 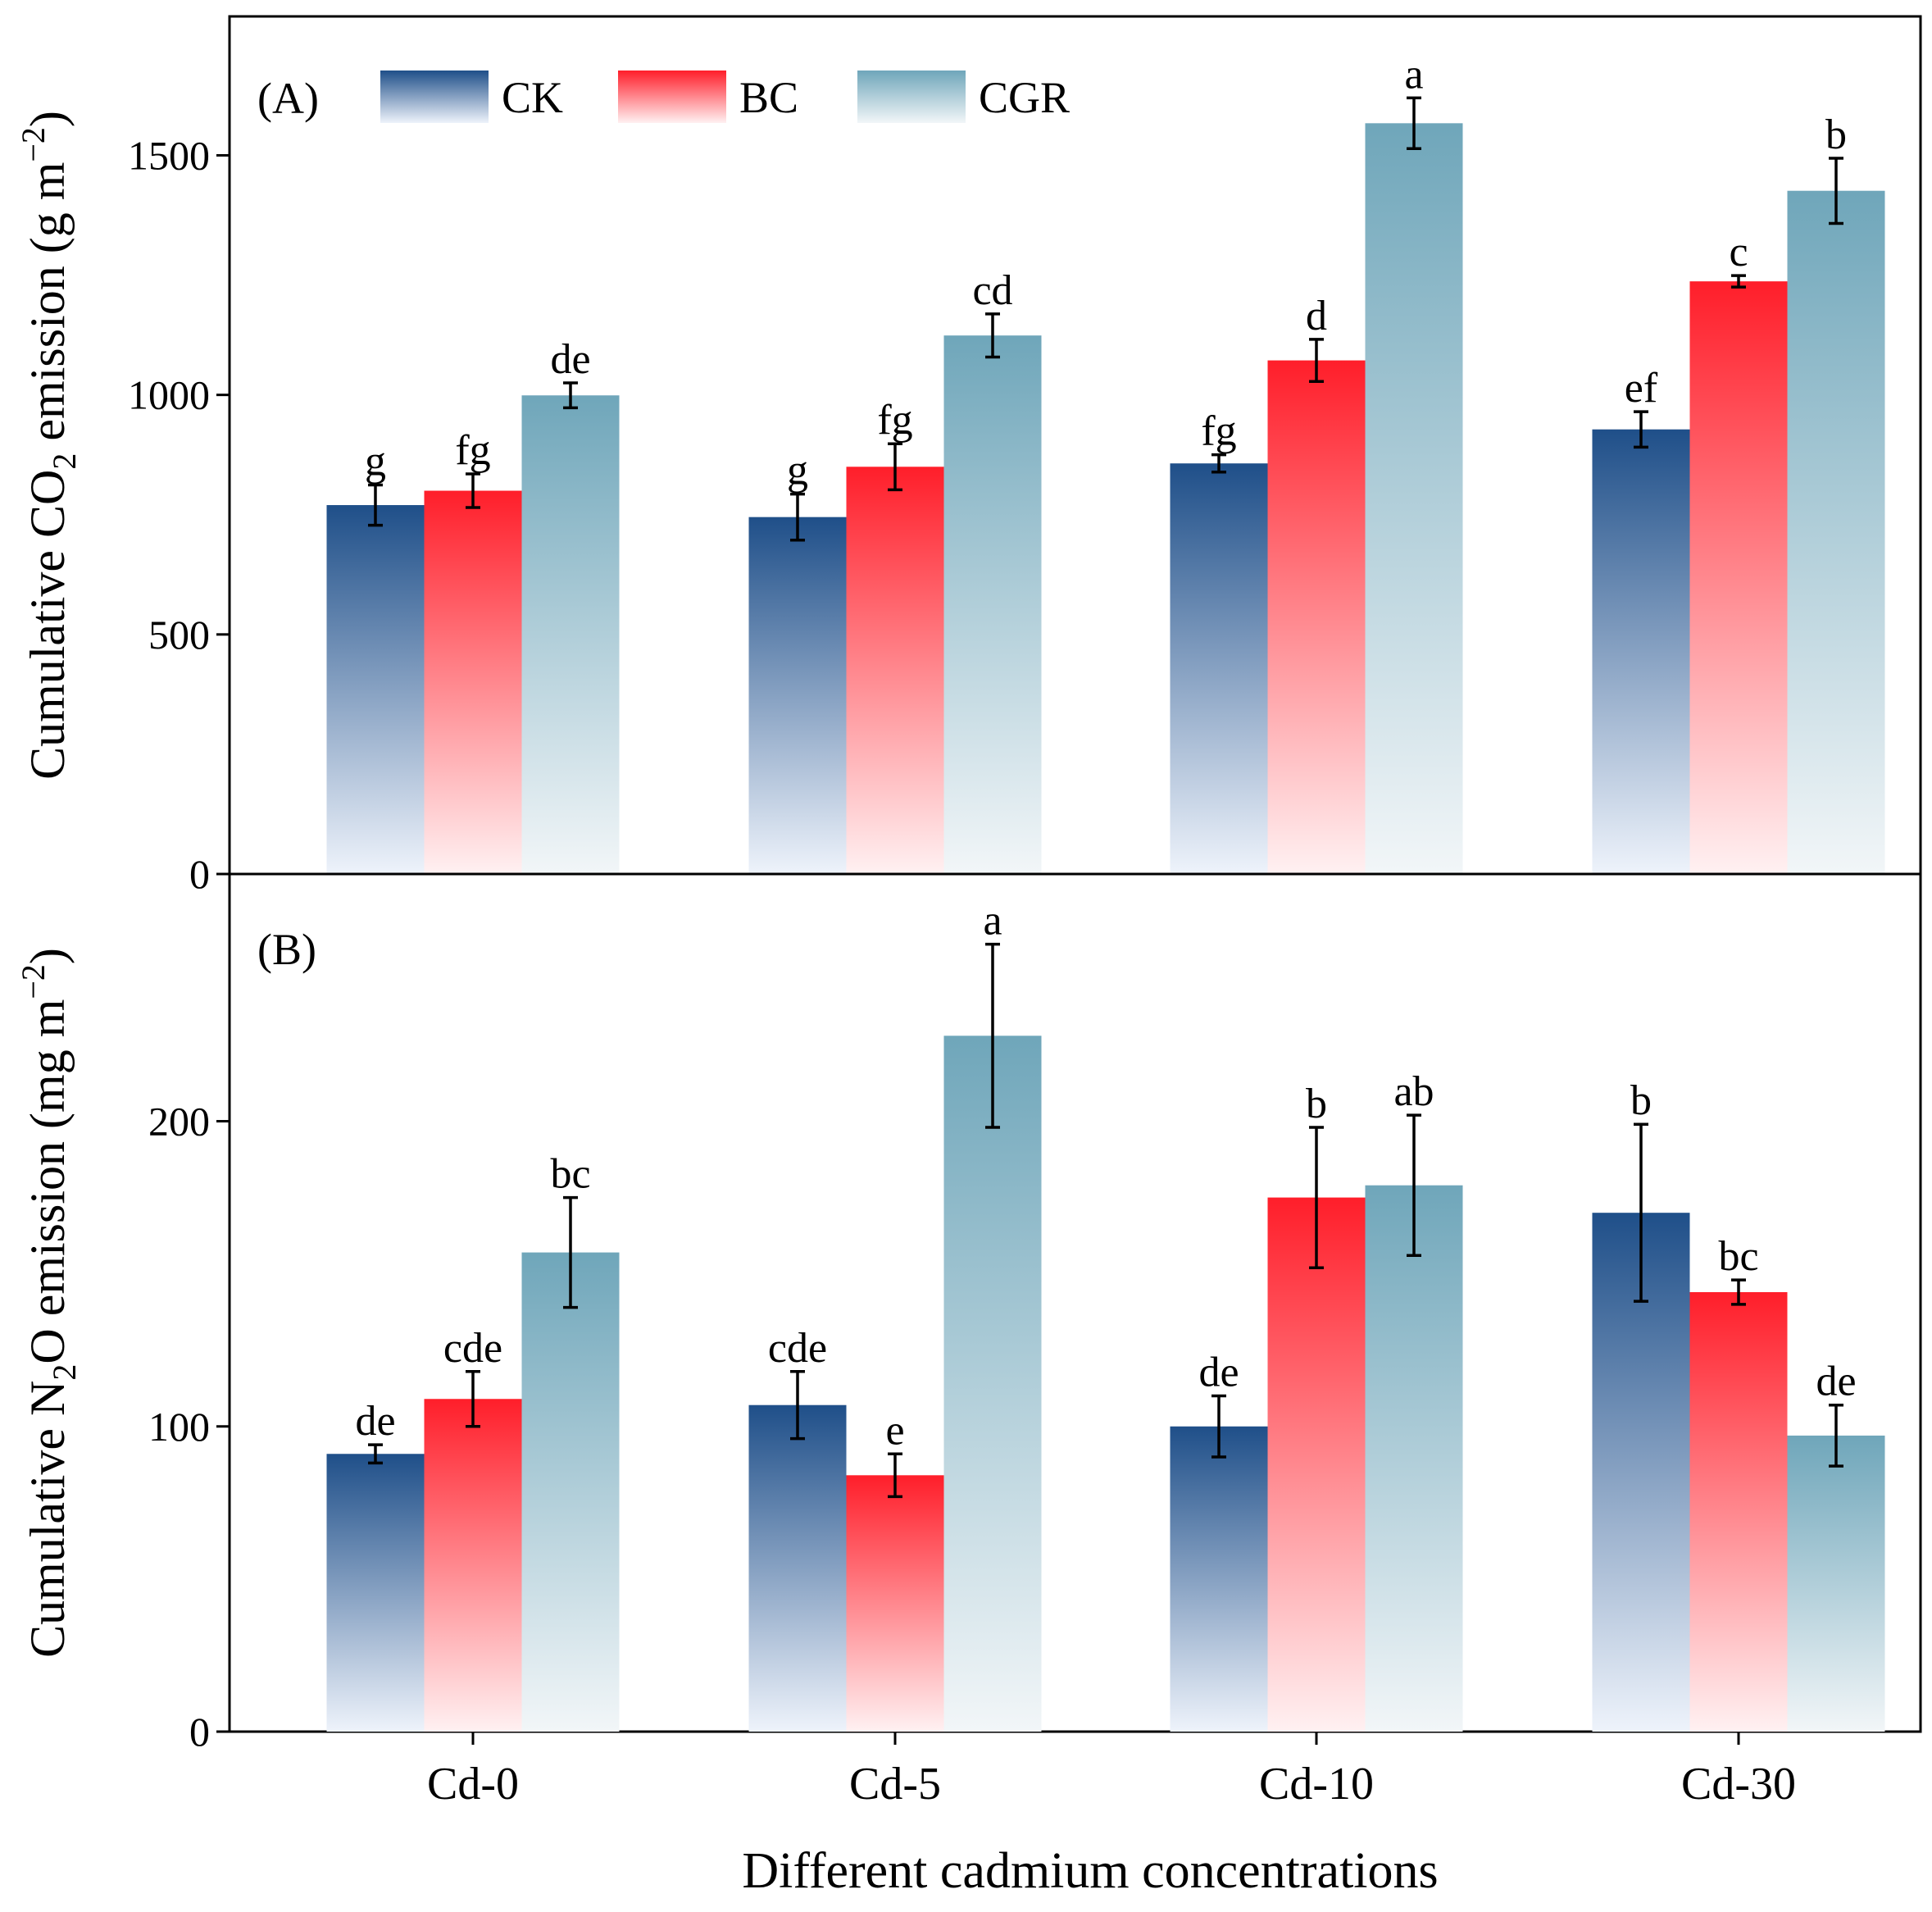 I want to click on x-tick-label: Cd-5, so click(x=895, y=1784).